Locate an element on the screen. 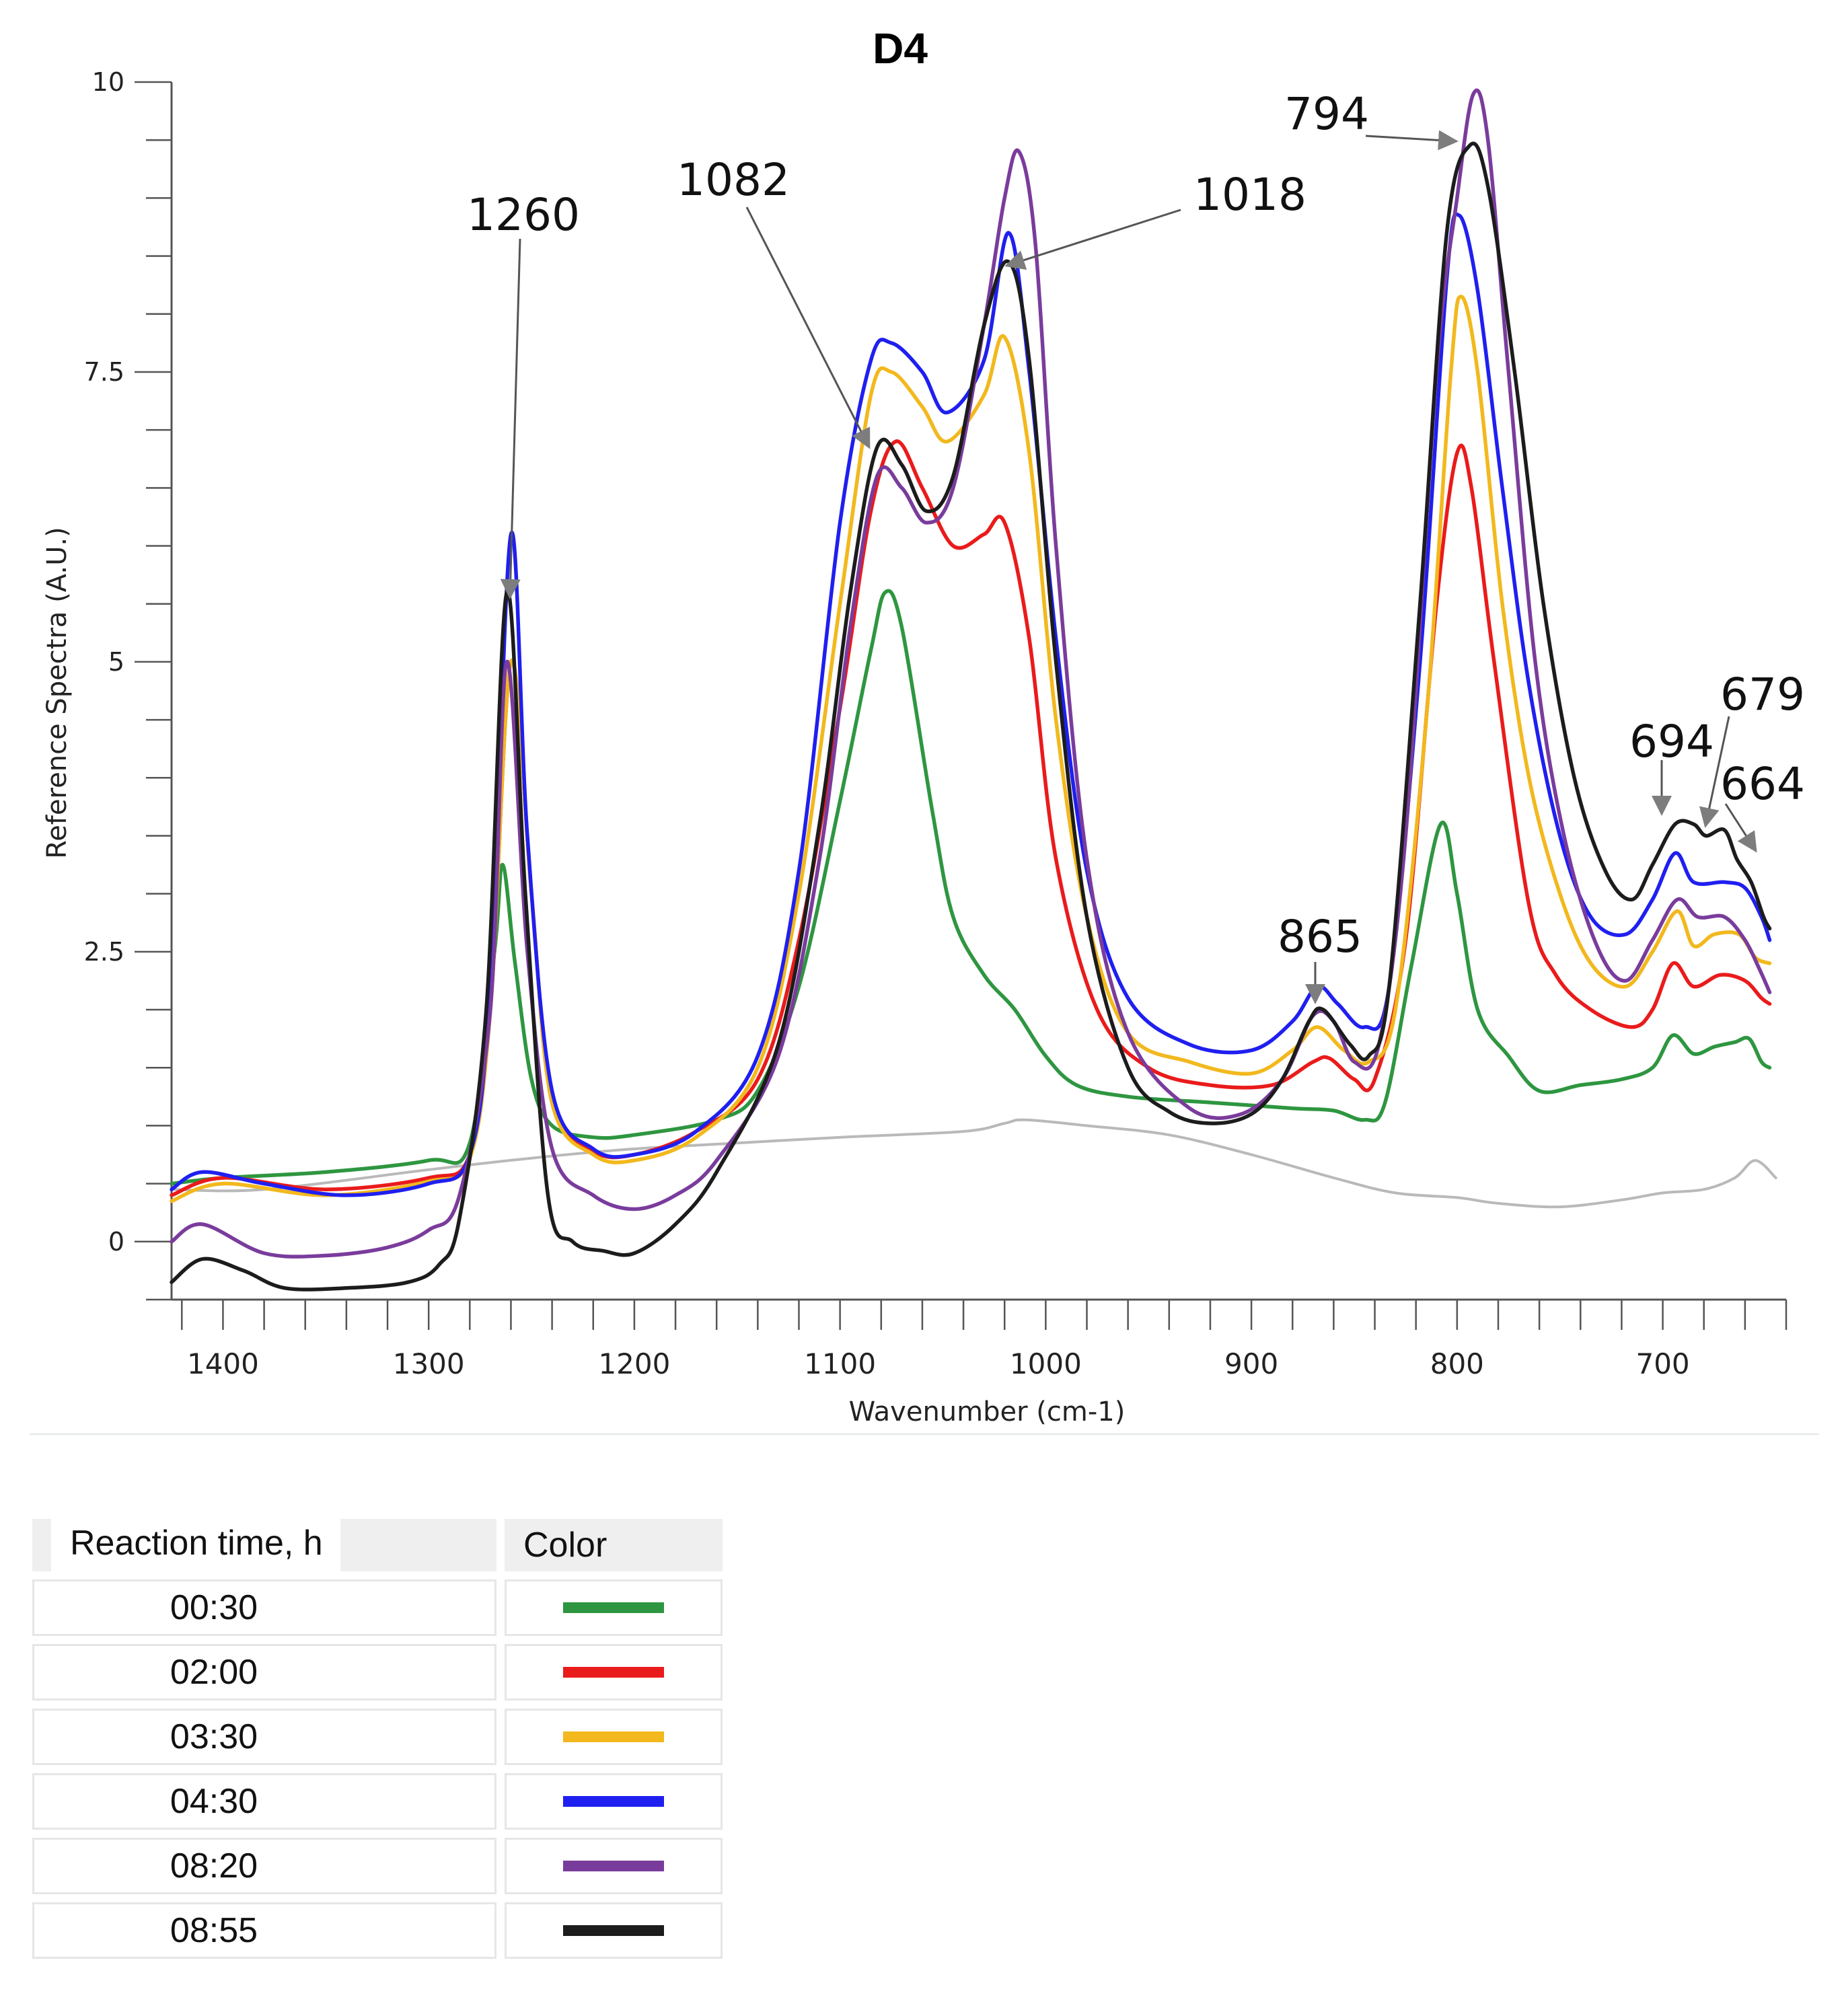 This screenshot has height=2016, width=1842. legend-row: 00:30 is located at coordinates (377, 1607).